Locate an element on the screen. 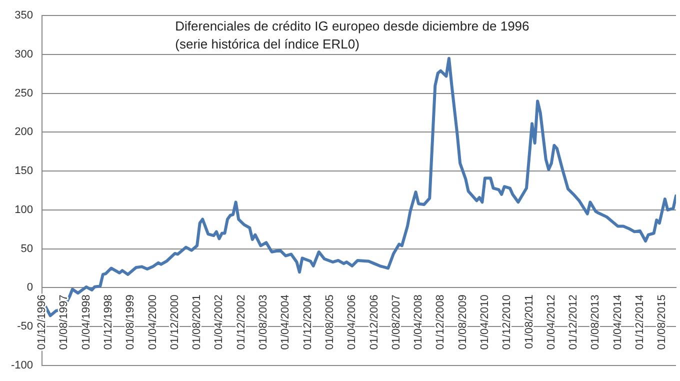  x-tick-label: 01/04/2000 is located at coordinates (152, 322).